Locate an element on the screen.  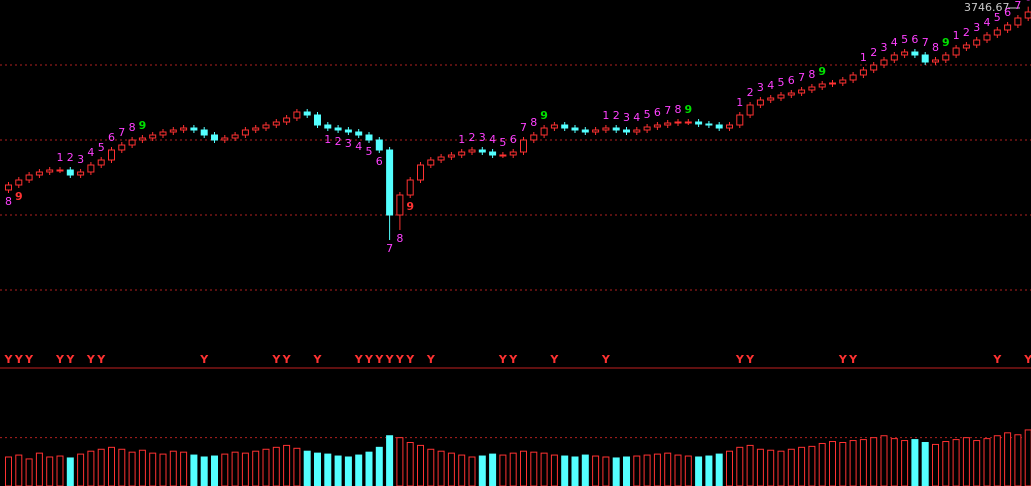
td-sell-count: 1 is located at coordinates (863, 57).